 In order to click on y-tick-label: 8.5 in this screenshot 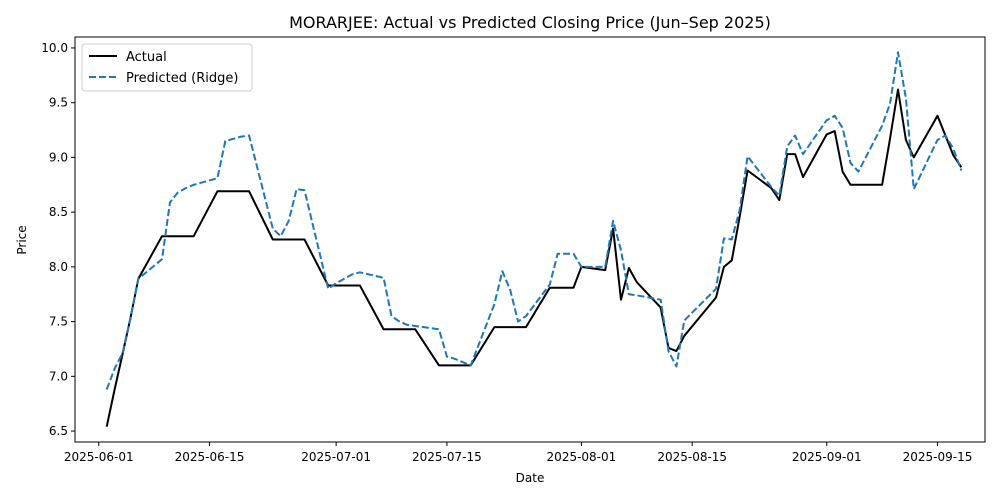, I will do `click(58, 212)`.